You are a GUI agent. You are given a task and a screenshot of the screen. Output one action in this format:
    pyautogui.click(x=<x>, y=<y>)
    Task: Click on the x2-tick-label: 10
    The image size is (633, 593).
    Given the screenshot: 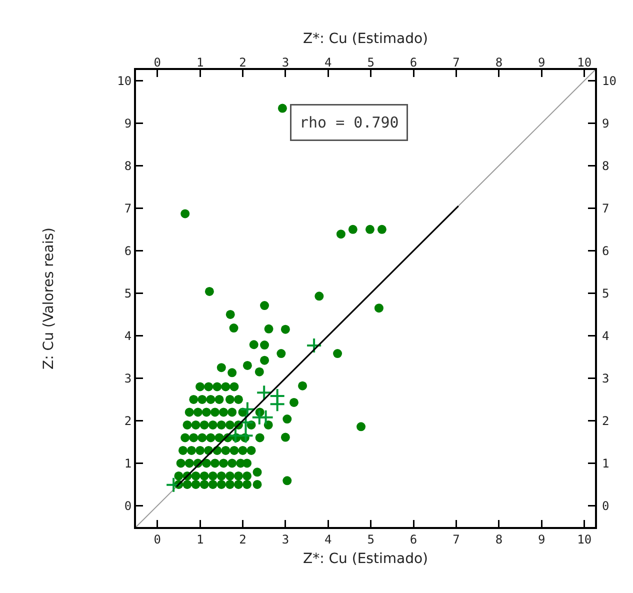 What is the action you would take?
    pyautogui.click(x=584, y=539)
    